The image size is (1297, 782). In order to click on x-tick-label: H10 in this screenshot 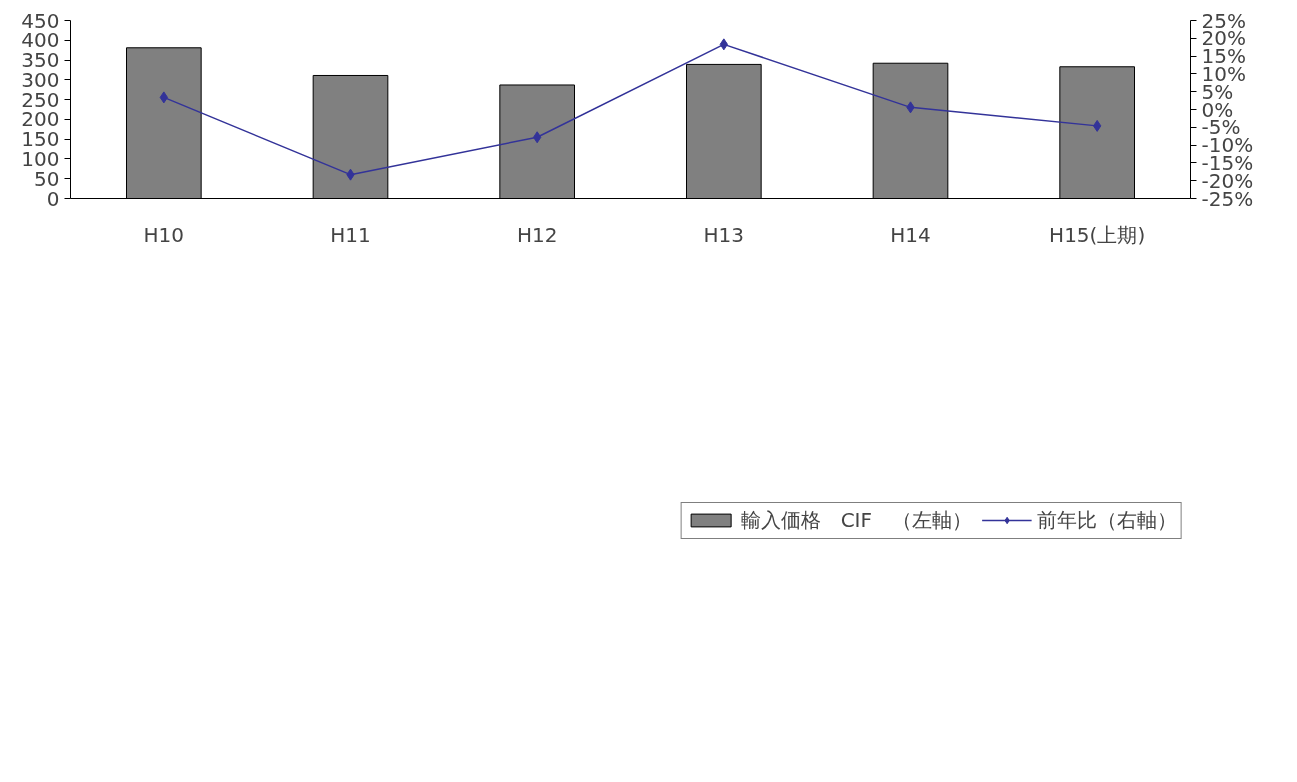, I will do `click(164, 234)`.